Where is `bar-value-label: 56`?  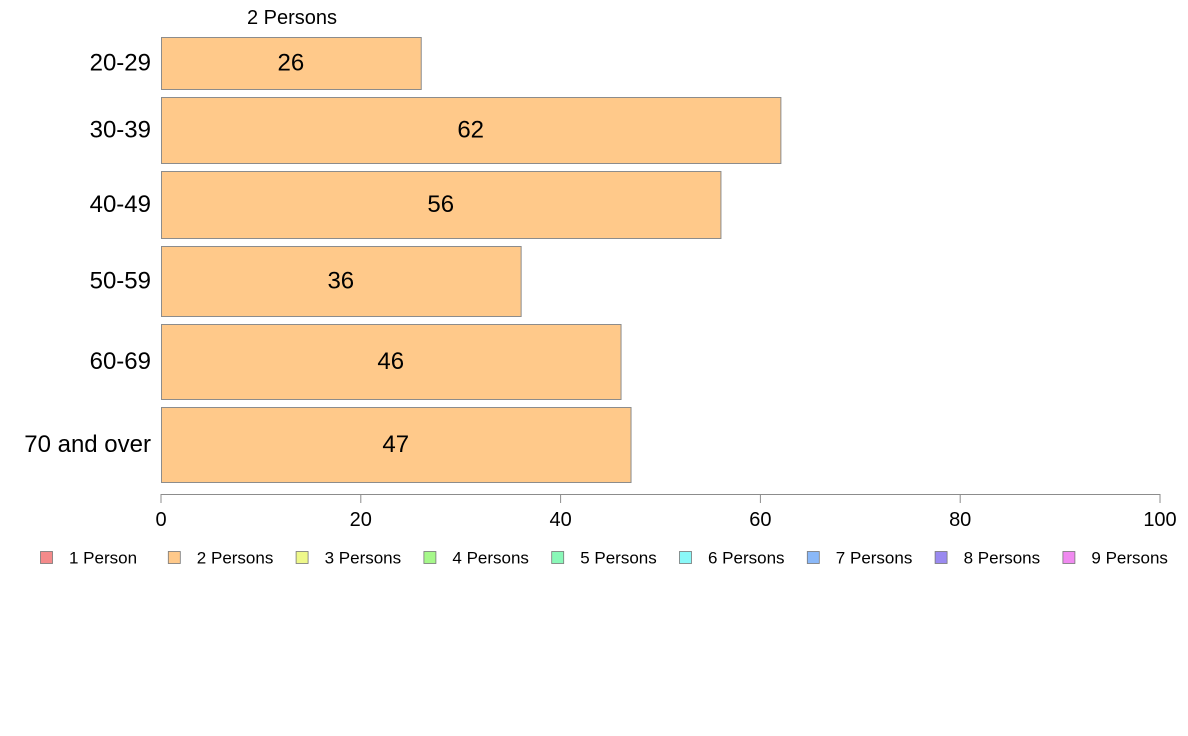
bar-value-label: 56 is located at coordinates (440, 204).